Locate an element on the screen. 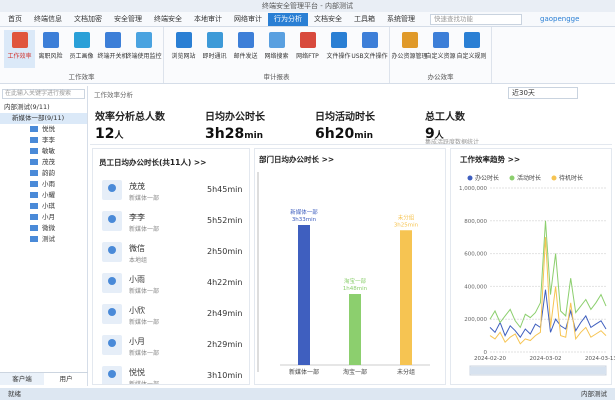 The width and height of the screenshot is (615, 400). menu-tab: 首页 is located at coordinates (15, 18).